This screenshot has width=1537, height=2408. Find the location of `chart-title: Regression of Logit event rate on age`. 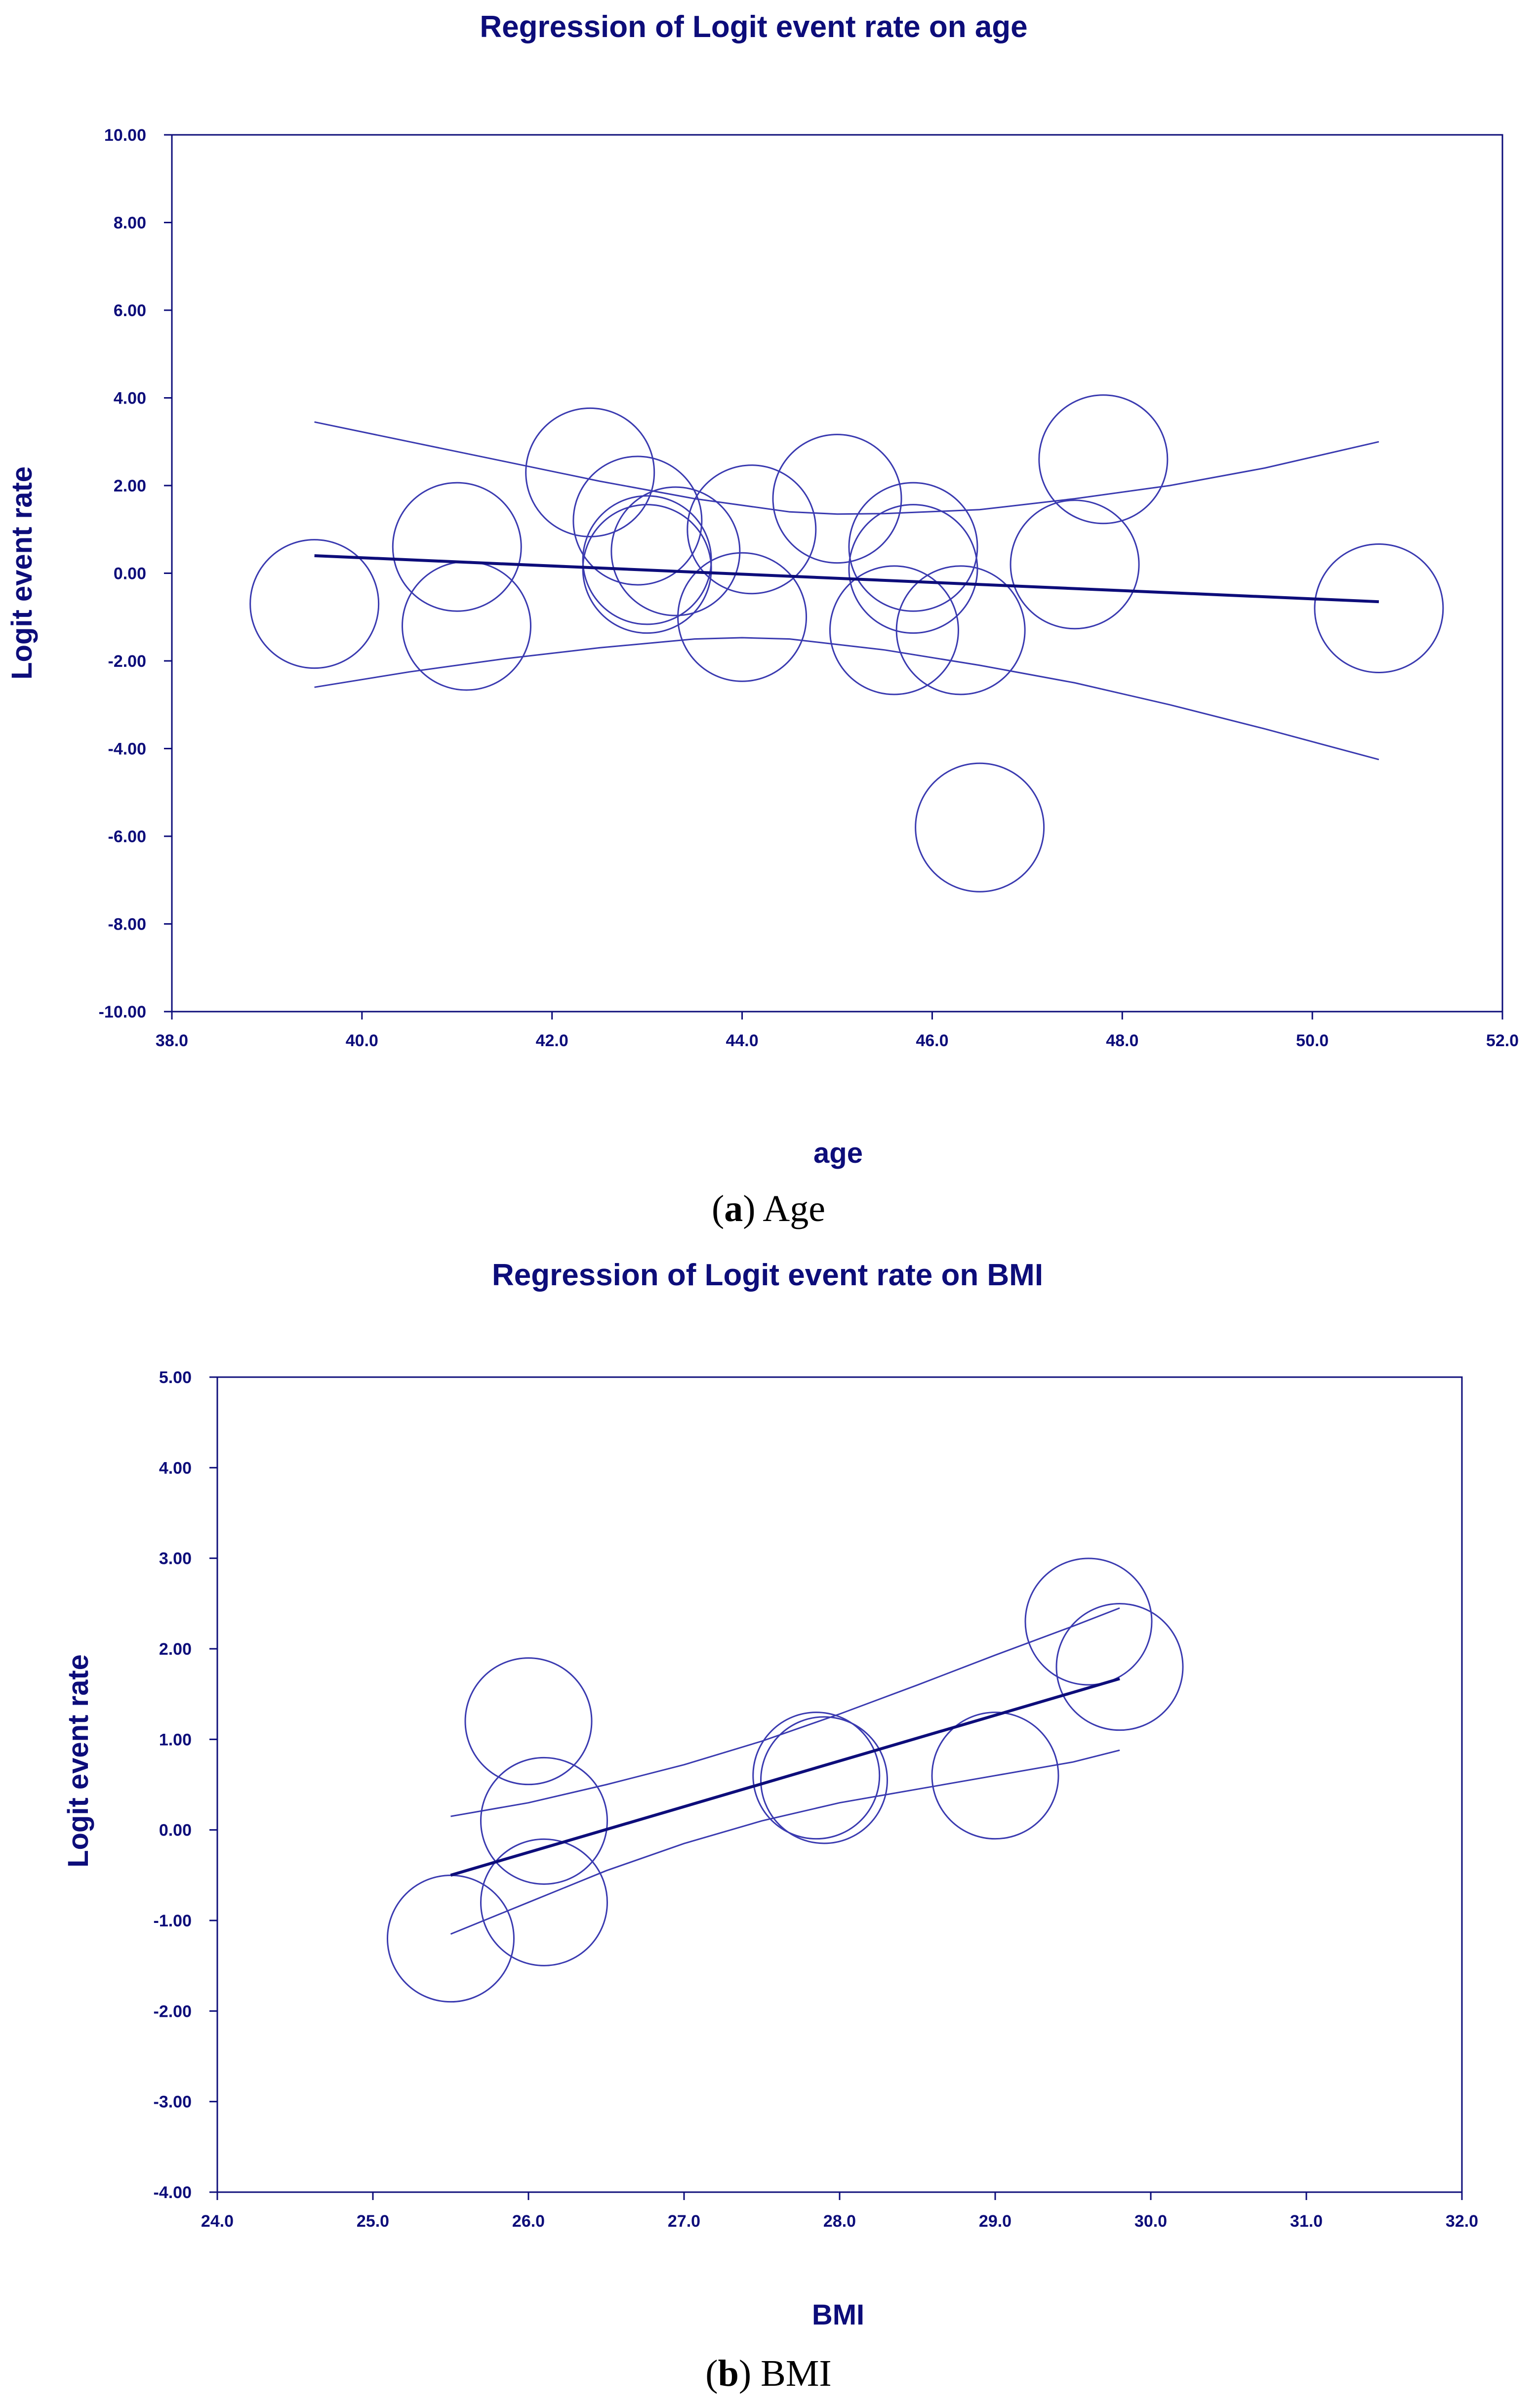

chart-title: Regression of Logit event rate on age is located at coordinates (753, 27).